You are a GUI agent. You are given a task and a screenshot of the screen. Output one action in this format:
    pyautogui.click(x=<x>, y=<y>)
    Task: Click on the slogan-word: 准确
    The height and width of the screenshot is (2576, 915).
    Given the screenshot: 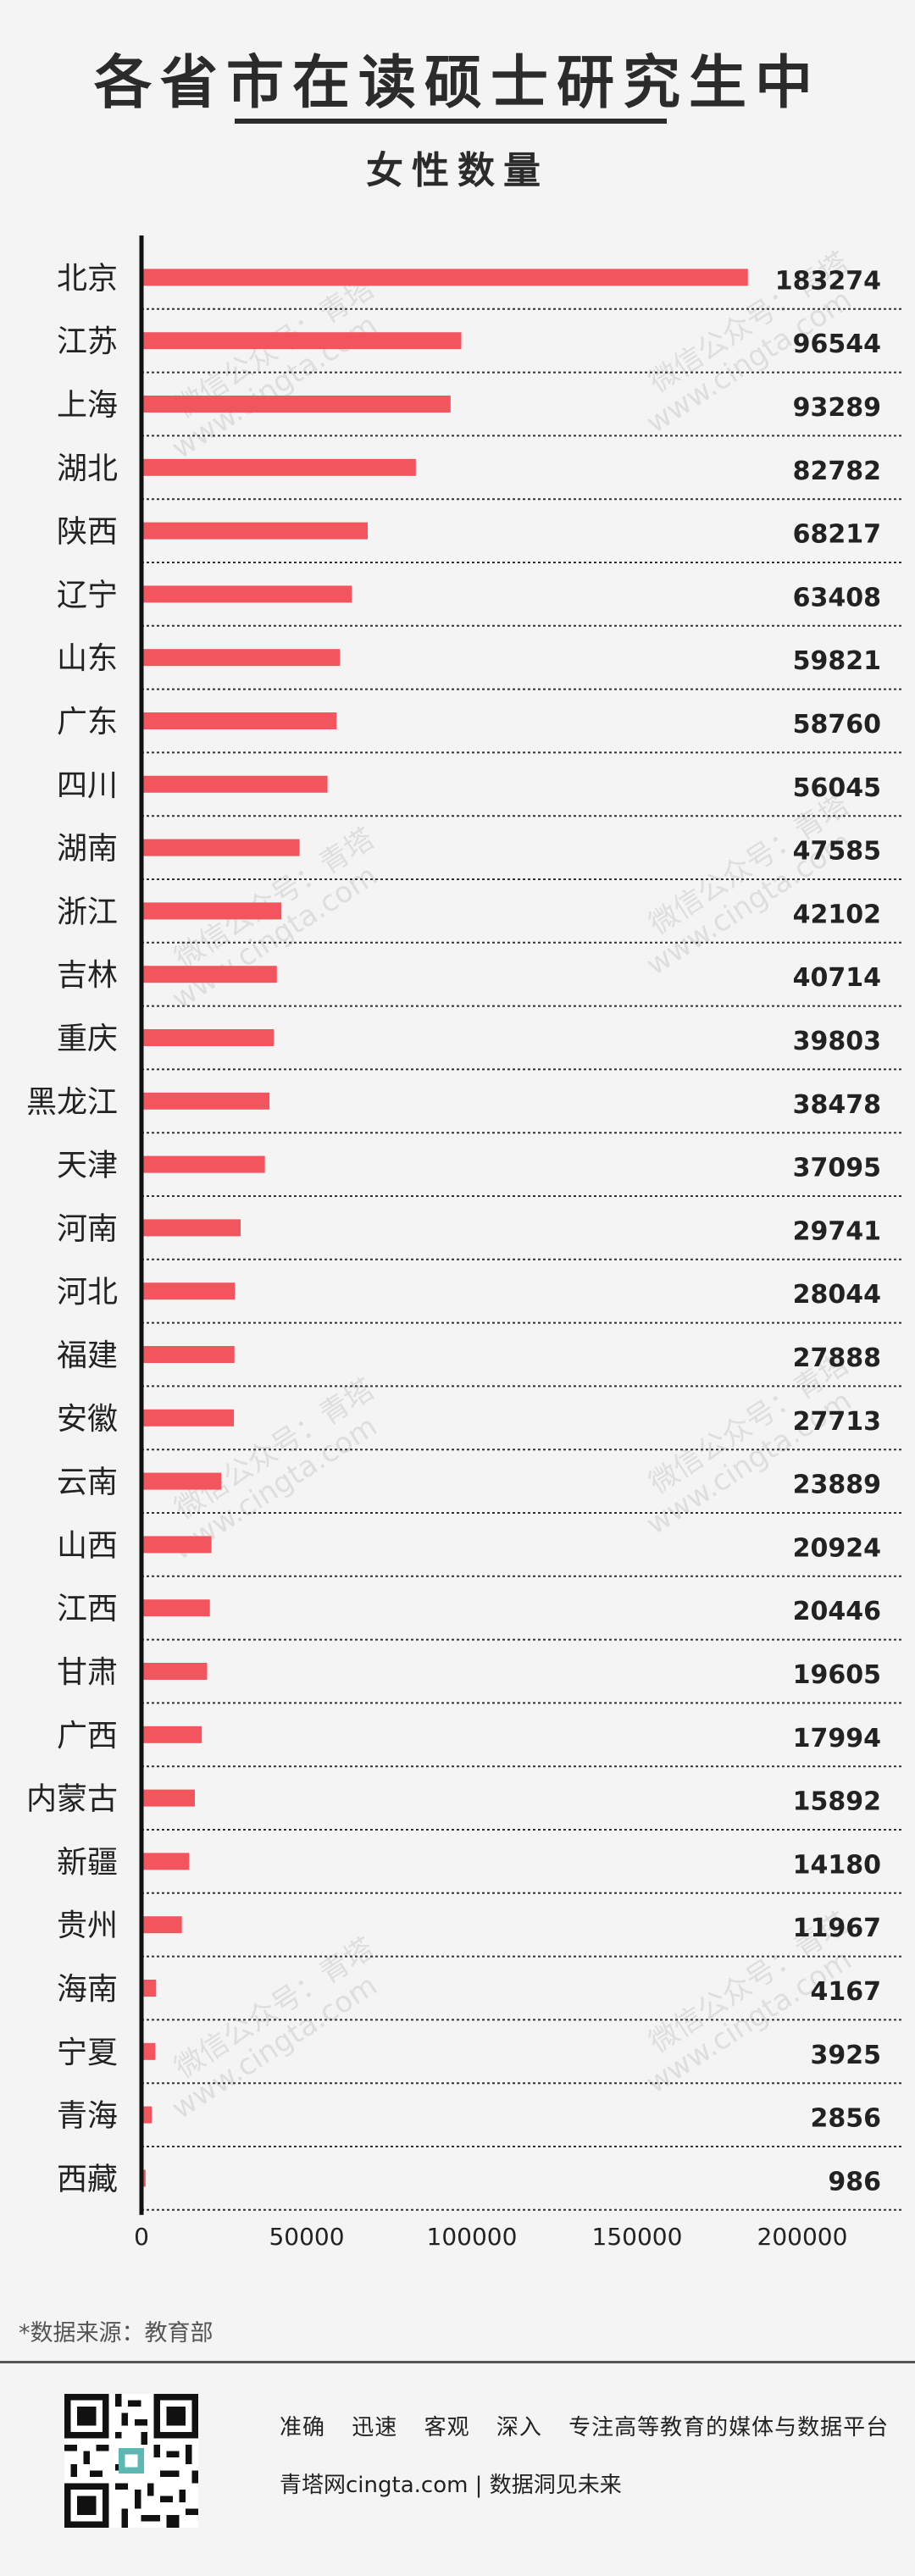 What is the action you would take?
    pyautogui.click(x=303, y=2427)
    